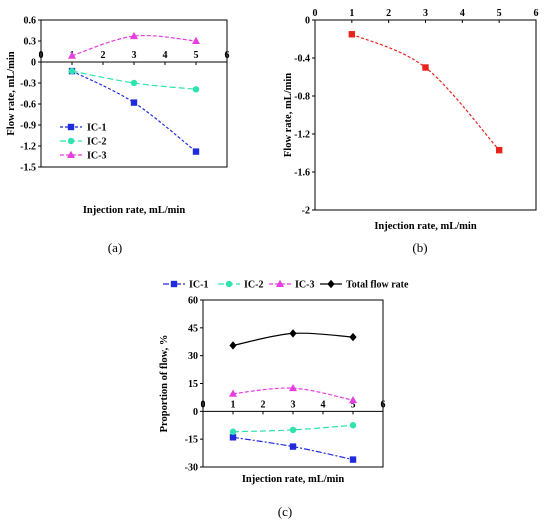 The width and height of the screenshot is (550, 522). What do you see at coordinates (115, 247) in the screenshot?
I see `panel-label: (a)` at bounding box center [115, 247].